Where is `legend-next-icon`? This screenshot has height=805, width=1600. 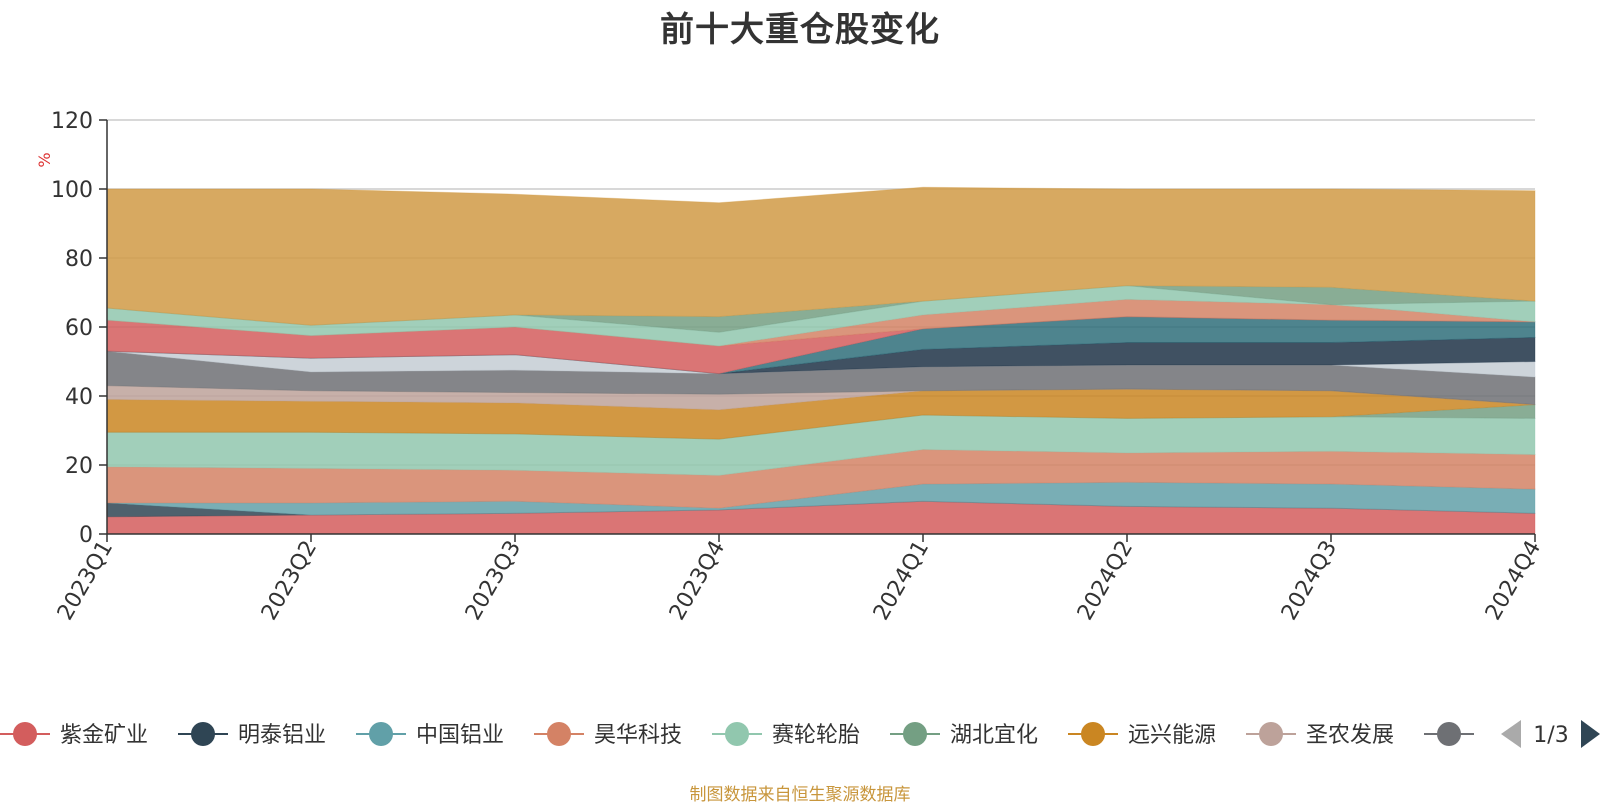 legend-next-icon is located at coordinates (1590, 734).